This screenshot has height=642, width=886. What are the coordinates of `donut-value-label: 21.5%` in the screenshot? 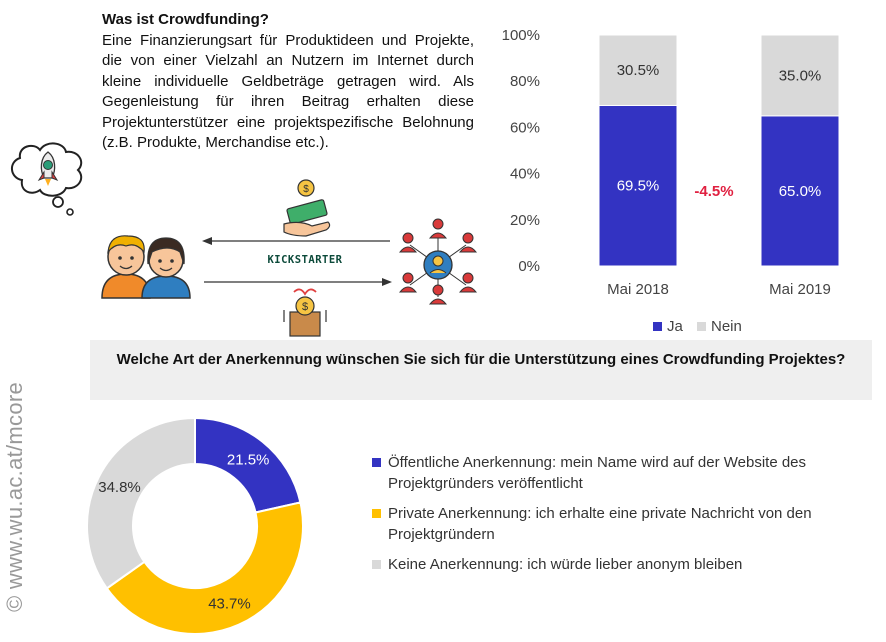 It's located at (248, 460).